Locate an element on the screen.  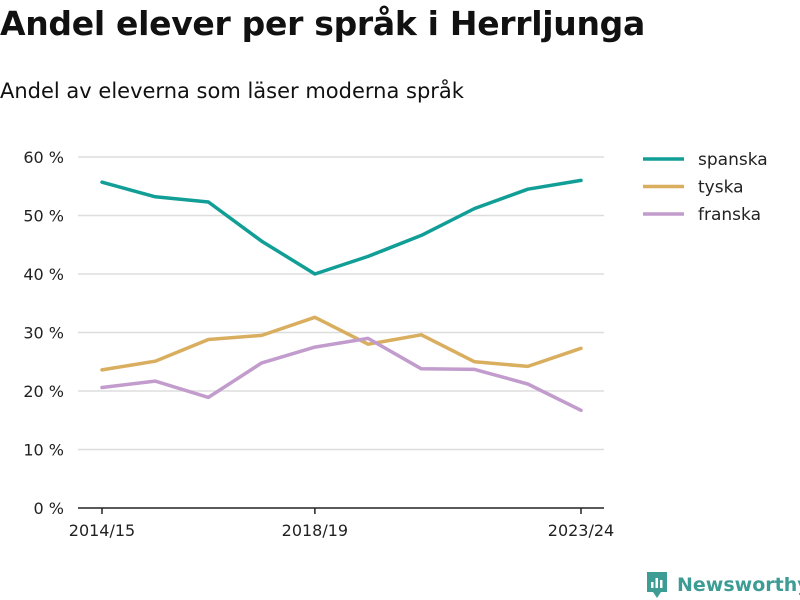
legend-label-franska: franska is located at coordinates (729, 215).